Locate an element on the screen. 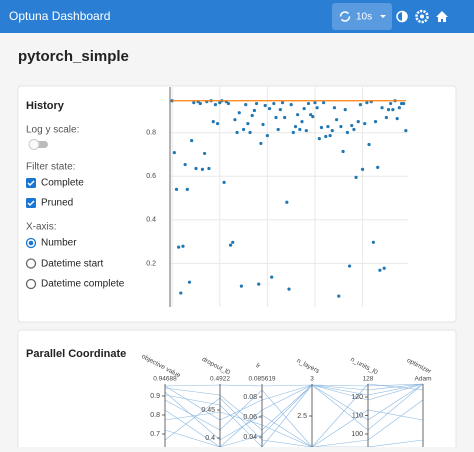  log-scale-label: Log y scale: is located at coordinates (52, 130).